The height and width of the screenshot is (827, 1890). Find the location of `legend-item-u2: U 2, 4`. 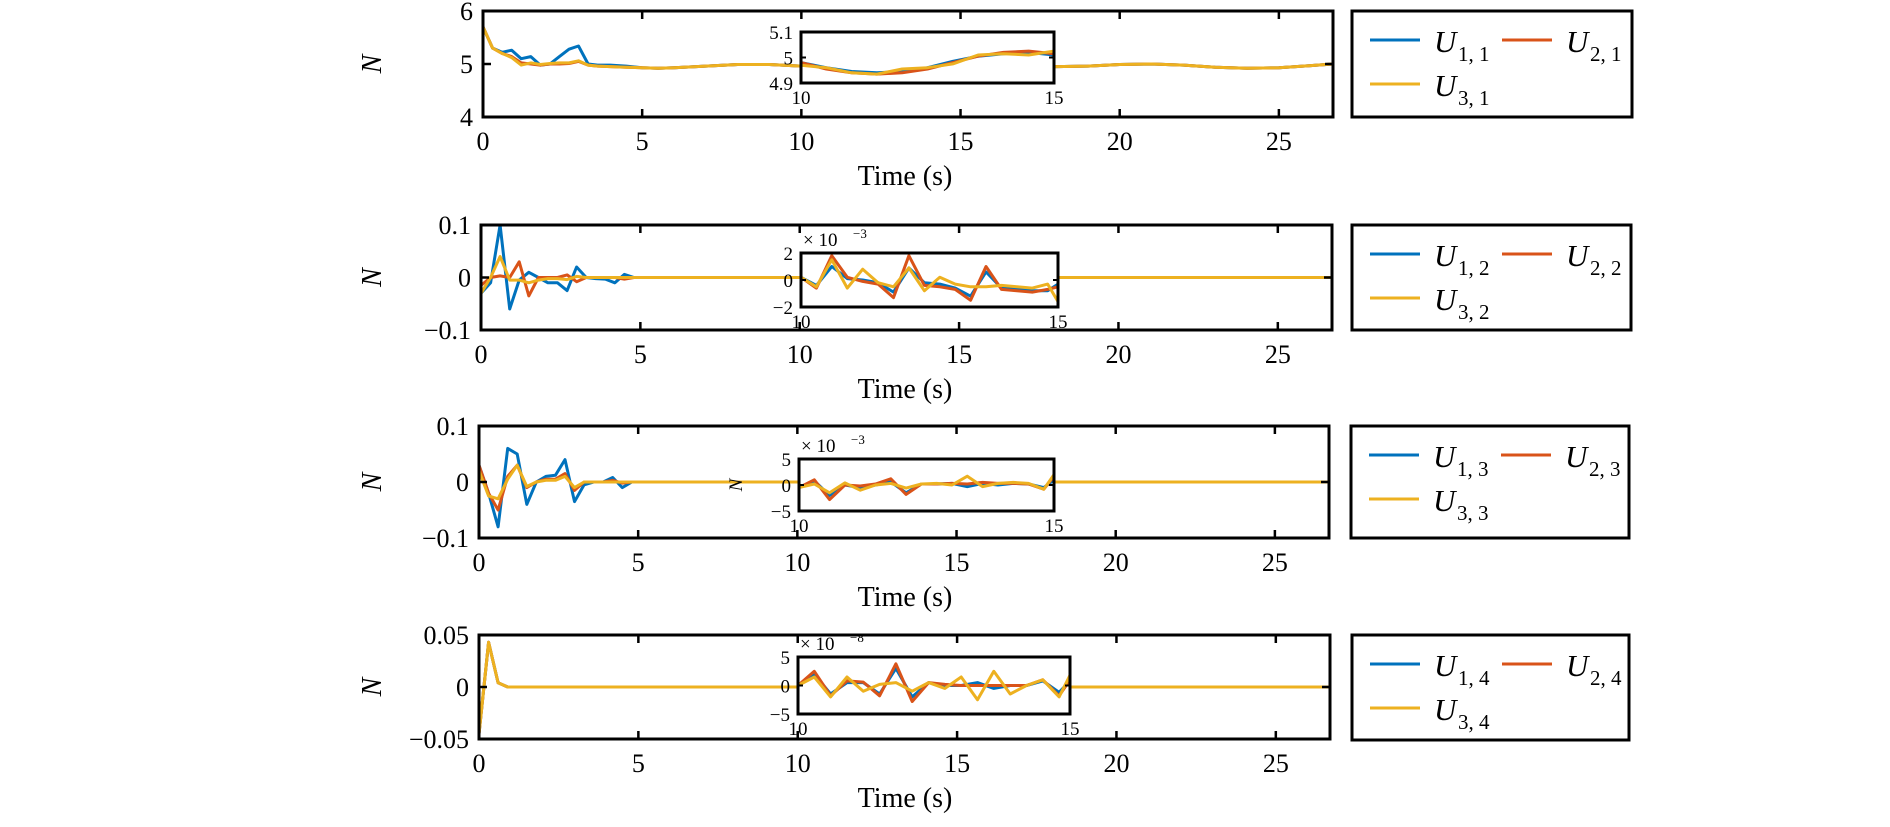

legend-item-u2: U 2, 4 is located at coordinates (1562, 669).